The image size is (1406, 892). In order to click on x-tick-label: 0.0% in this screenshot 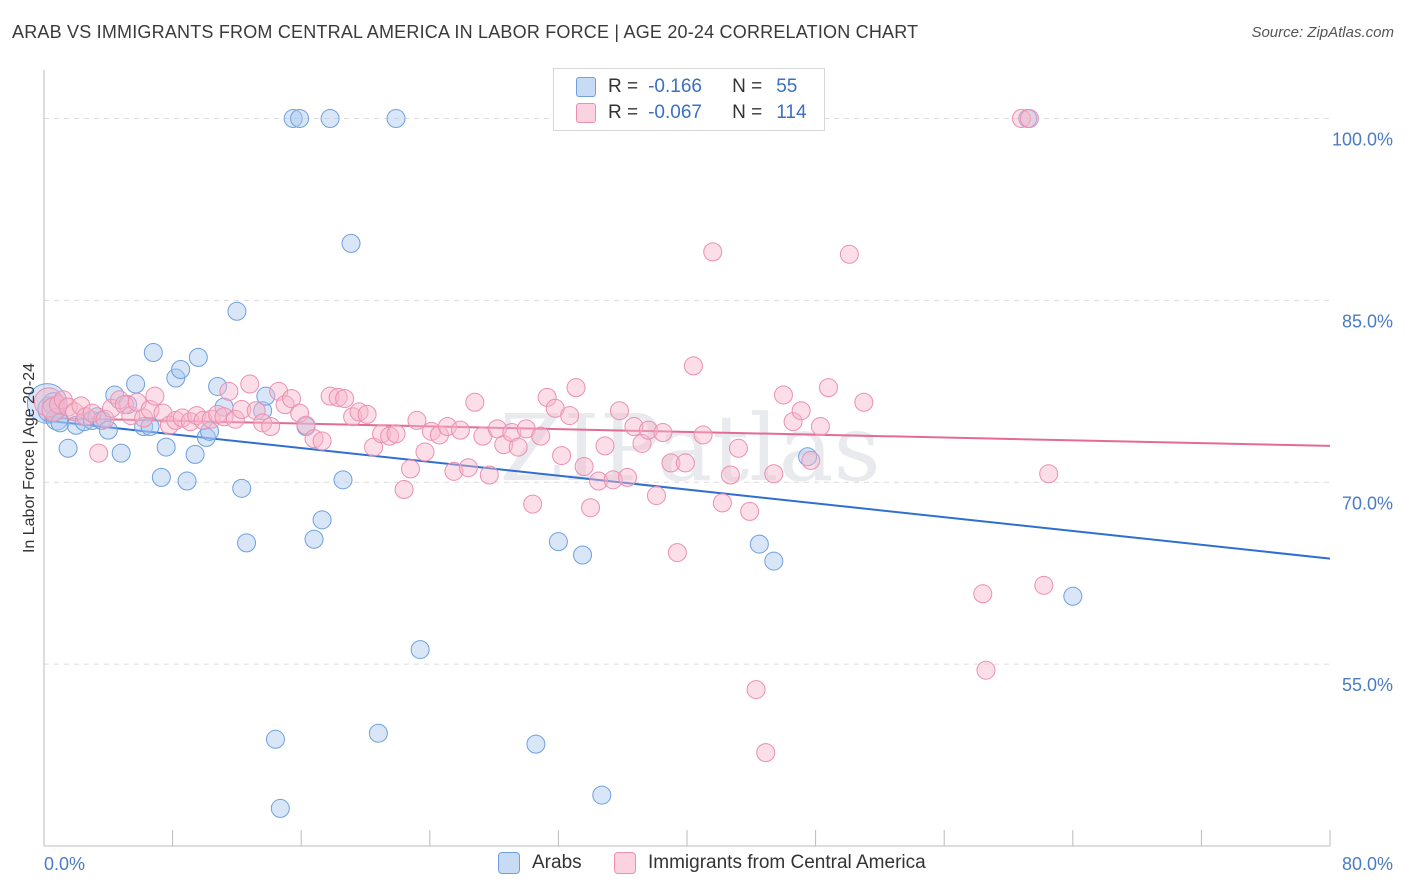, I will do `click(64, 864)`.